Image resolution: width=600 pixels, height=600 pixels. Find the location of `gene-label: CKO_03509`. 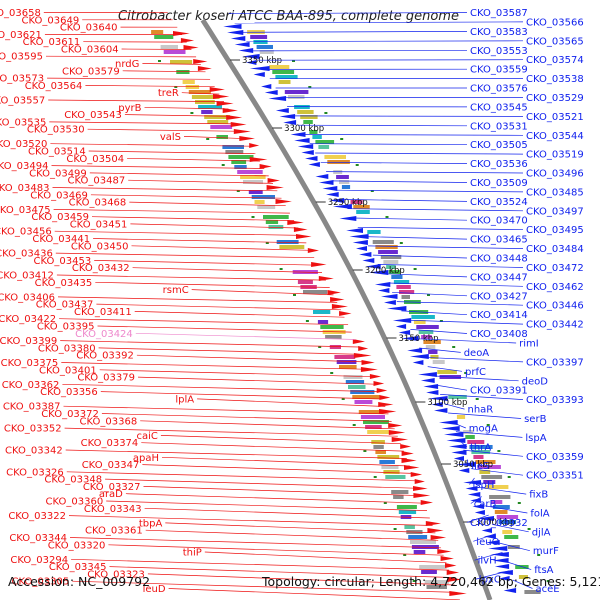

gene-label: CKO_03509 is located at coordinates (499, 183).